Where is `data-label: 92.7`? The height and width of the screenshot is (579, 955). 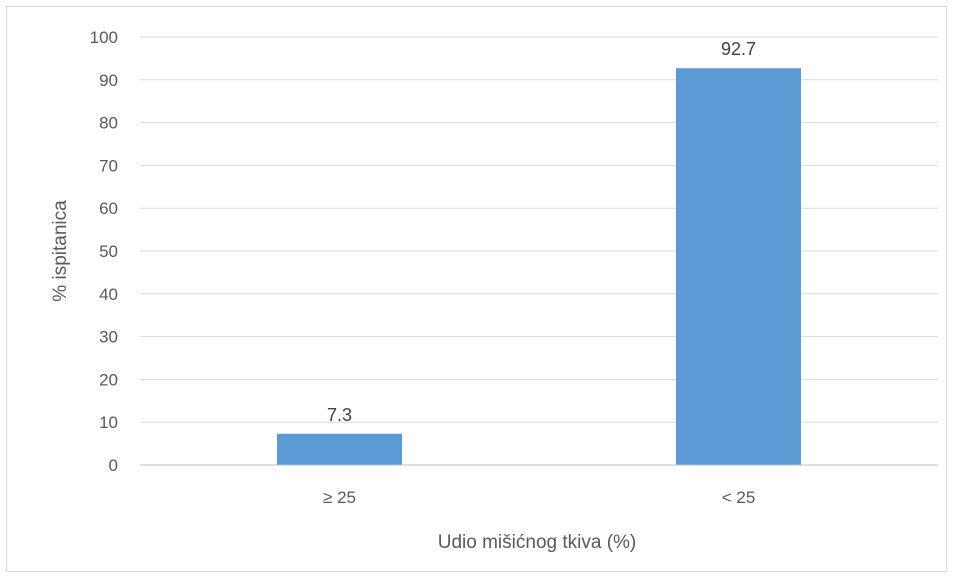
data-label: 92.7 is located at coordinates (738, 49).